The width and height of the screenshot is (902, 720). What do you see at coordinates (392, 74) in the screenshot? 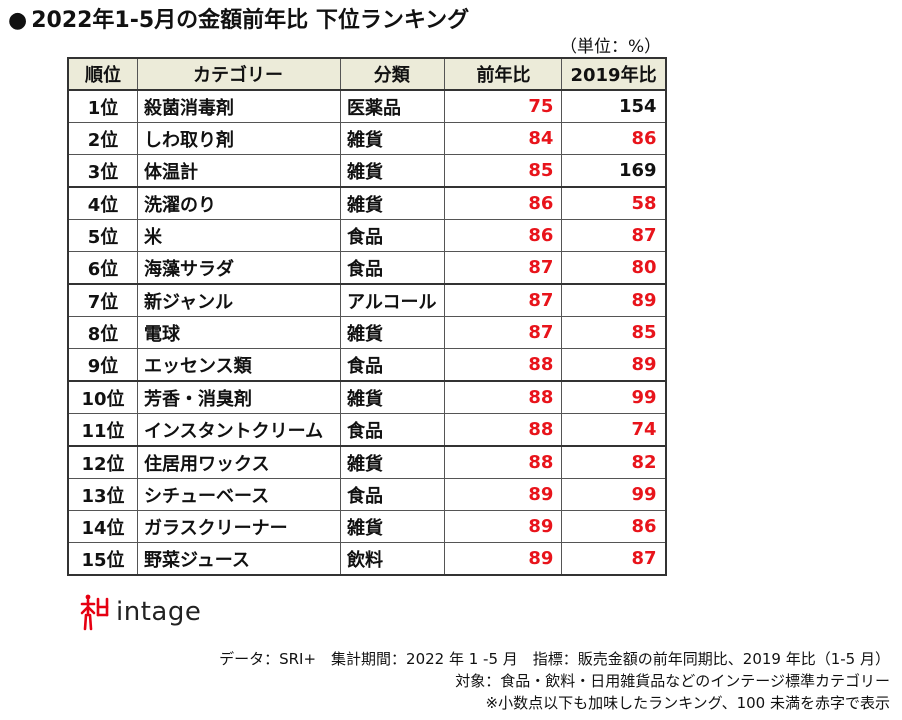
I see `header-class: 分類` at bounding box center [392, 74].